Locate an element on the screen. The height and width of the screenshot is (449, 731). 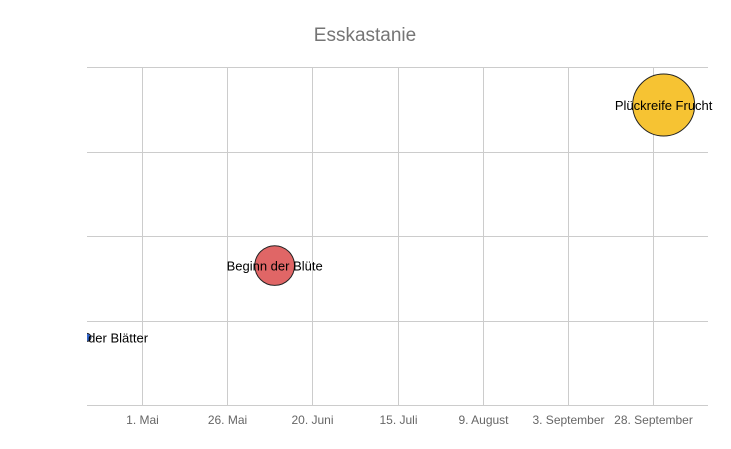
bubble-label: Plückreife Frucht is located at coordinates (664, 105).